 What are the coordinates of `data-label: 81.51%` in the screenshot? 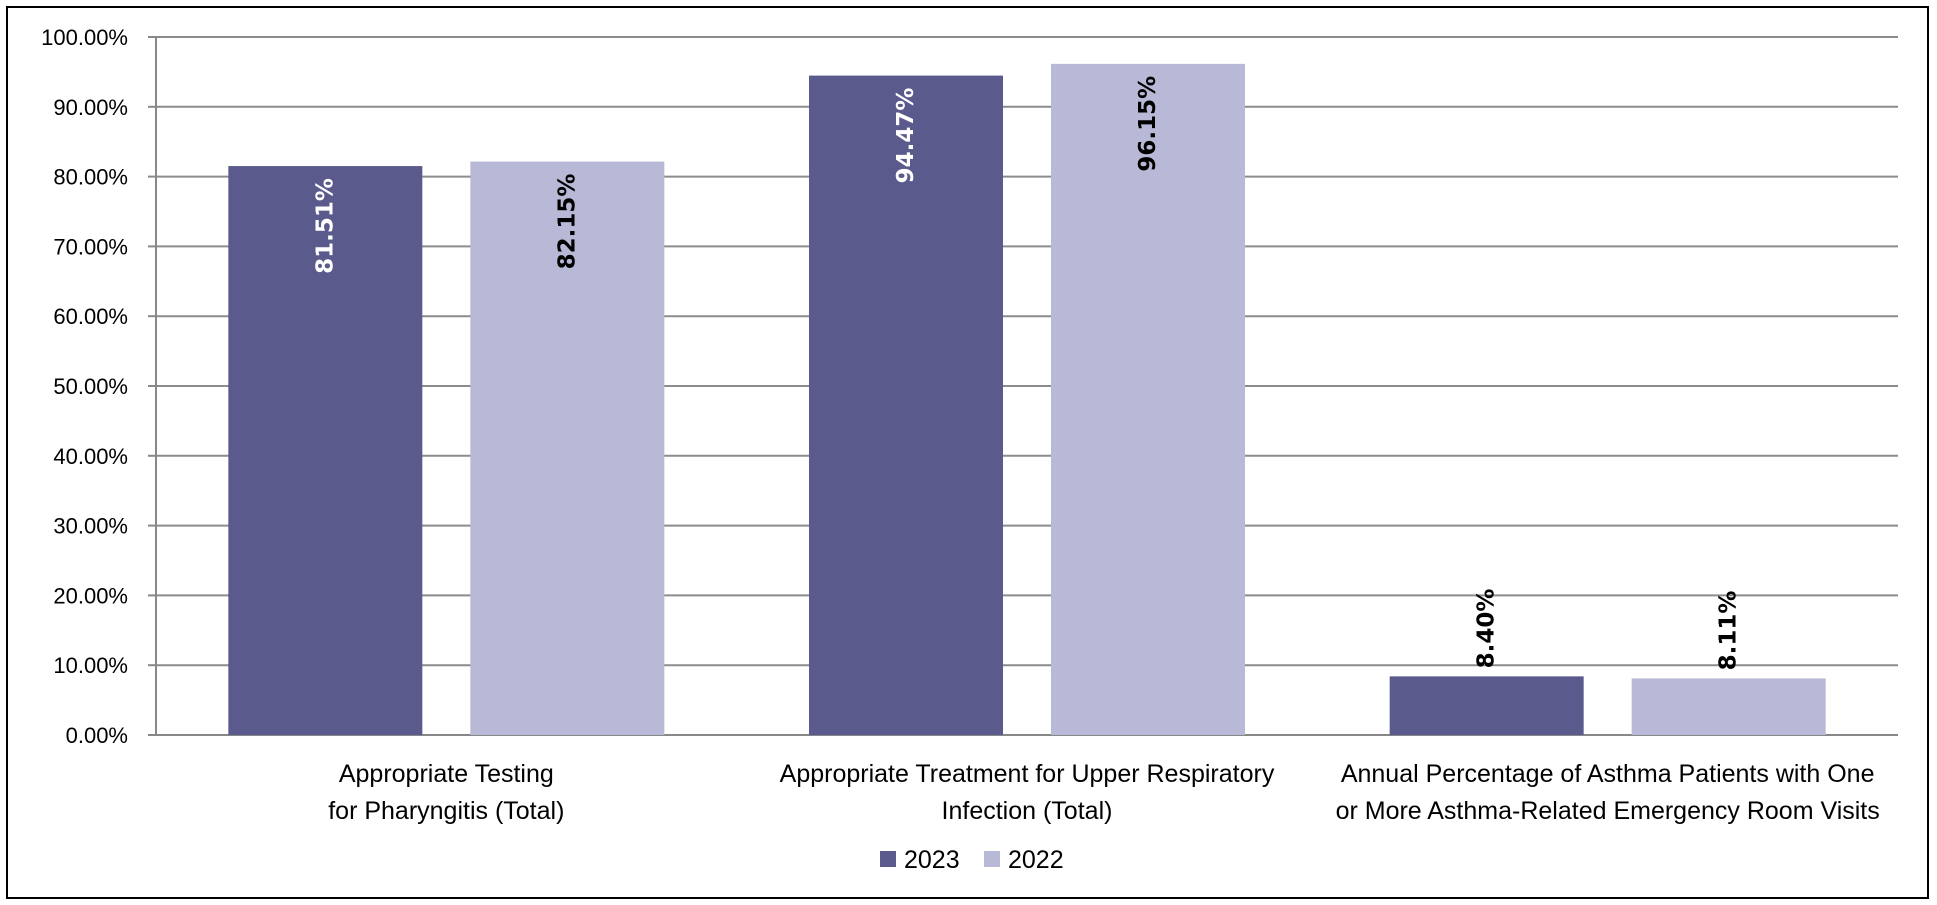 It's located at (325, 226).